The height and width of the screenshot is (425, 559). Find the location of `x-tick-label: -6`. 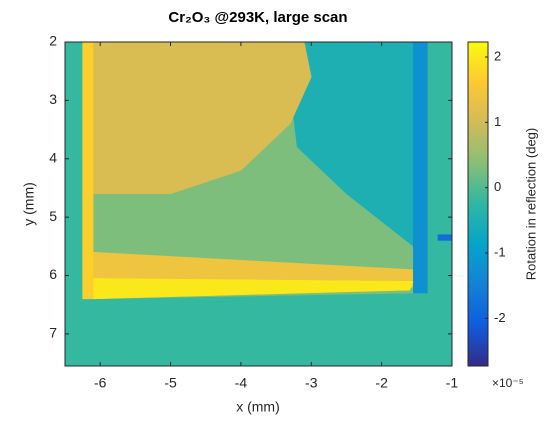

x-tick-label: -6 is located at coordinates (100, 383).